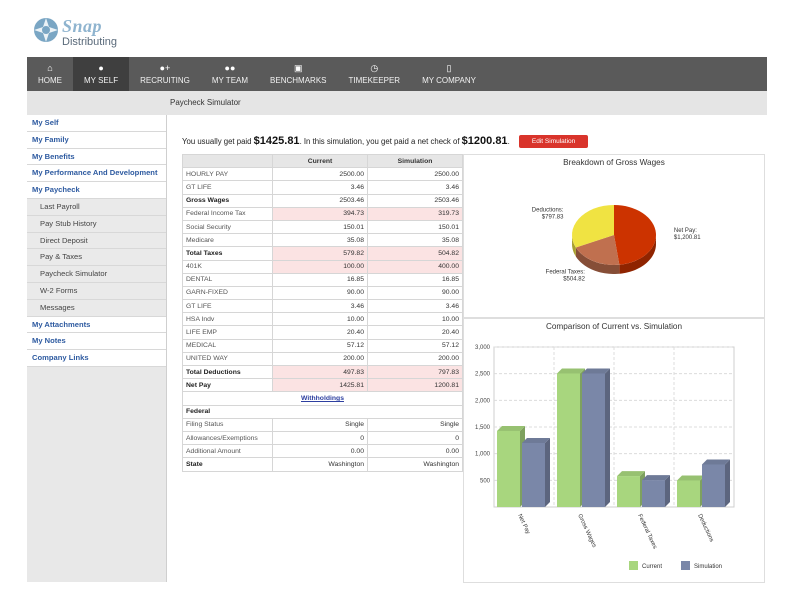 The image size is (800, 600). Describe the element at coordinates (566, 272) in the screenshot. I see `pie-label: Federal Taxes:` at that location.